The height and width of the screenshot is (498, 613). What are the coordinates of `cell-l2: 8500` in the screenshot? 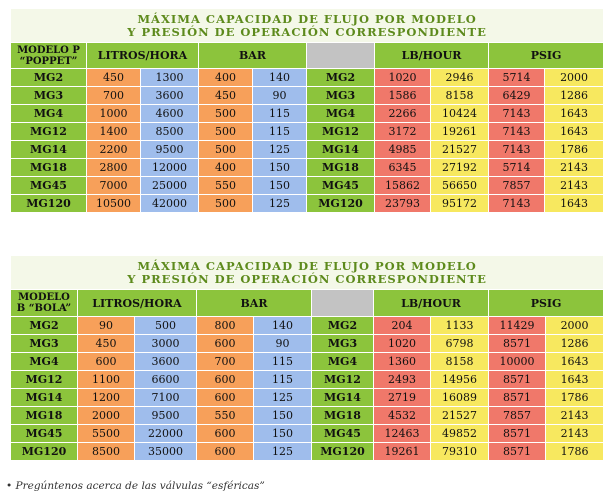 It's located at (169, 131).